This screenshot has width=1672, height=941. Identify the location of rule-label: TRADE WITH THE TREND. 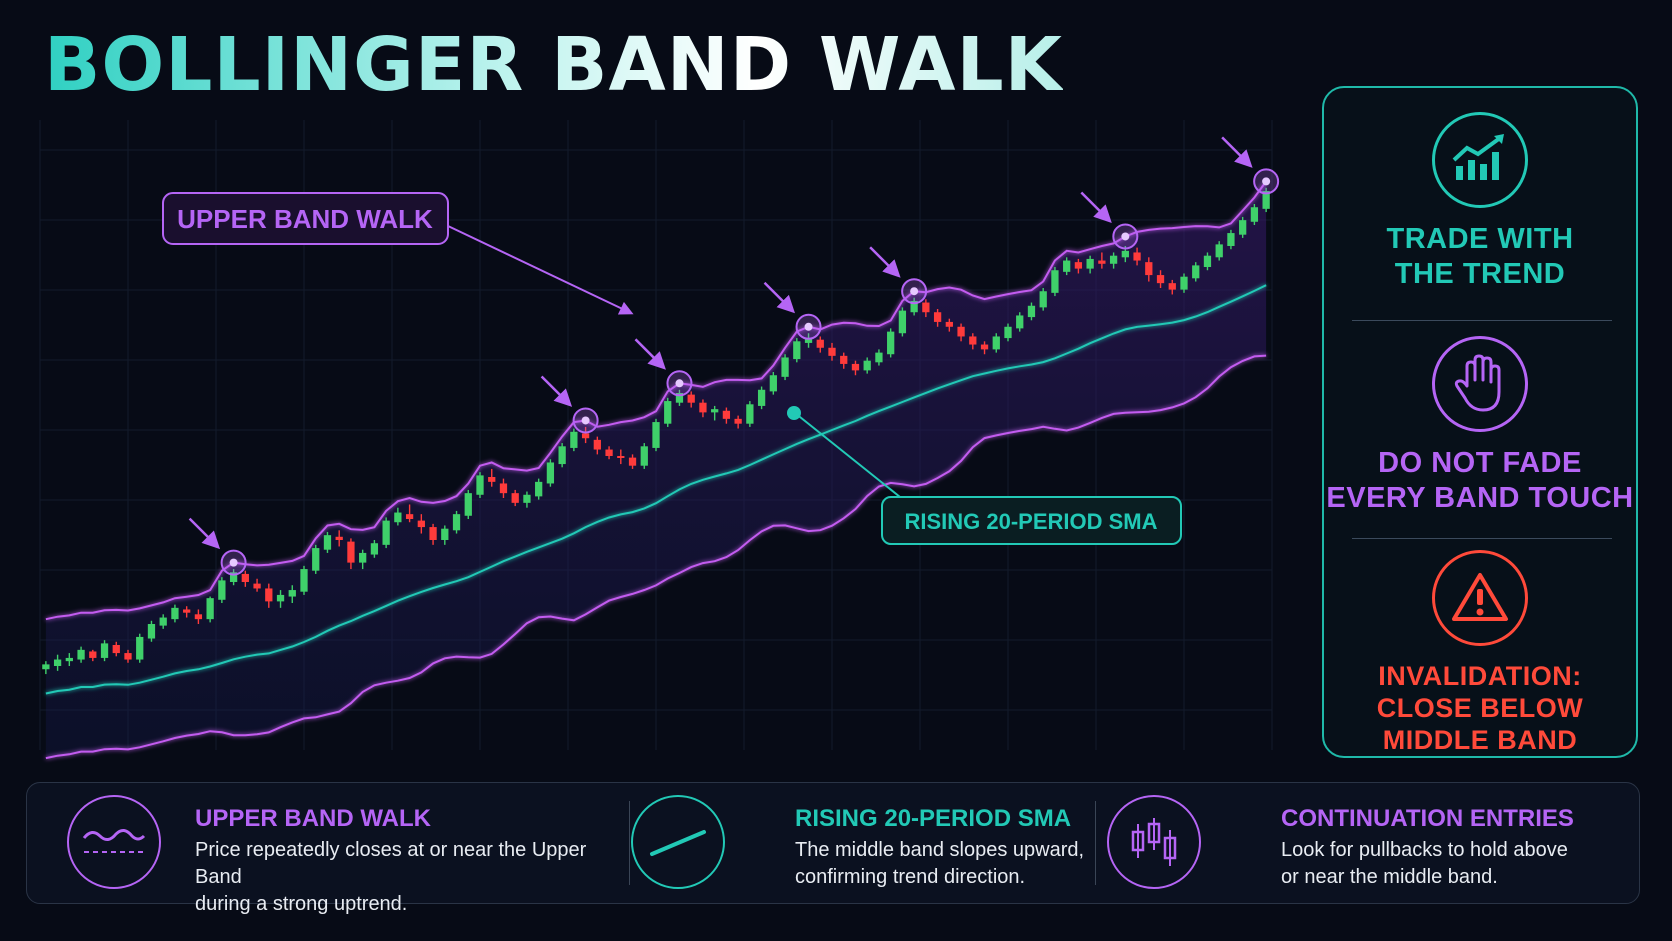
(1480, 256).